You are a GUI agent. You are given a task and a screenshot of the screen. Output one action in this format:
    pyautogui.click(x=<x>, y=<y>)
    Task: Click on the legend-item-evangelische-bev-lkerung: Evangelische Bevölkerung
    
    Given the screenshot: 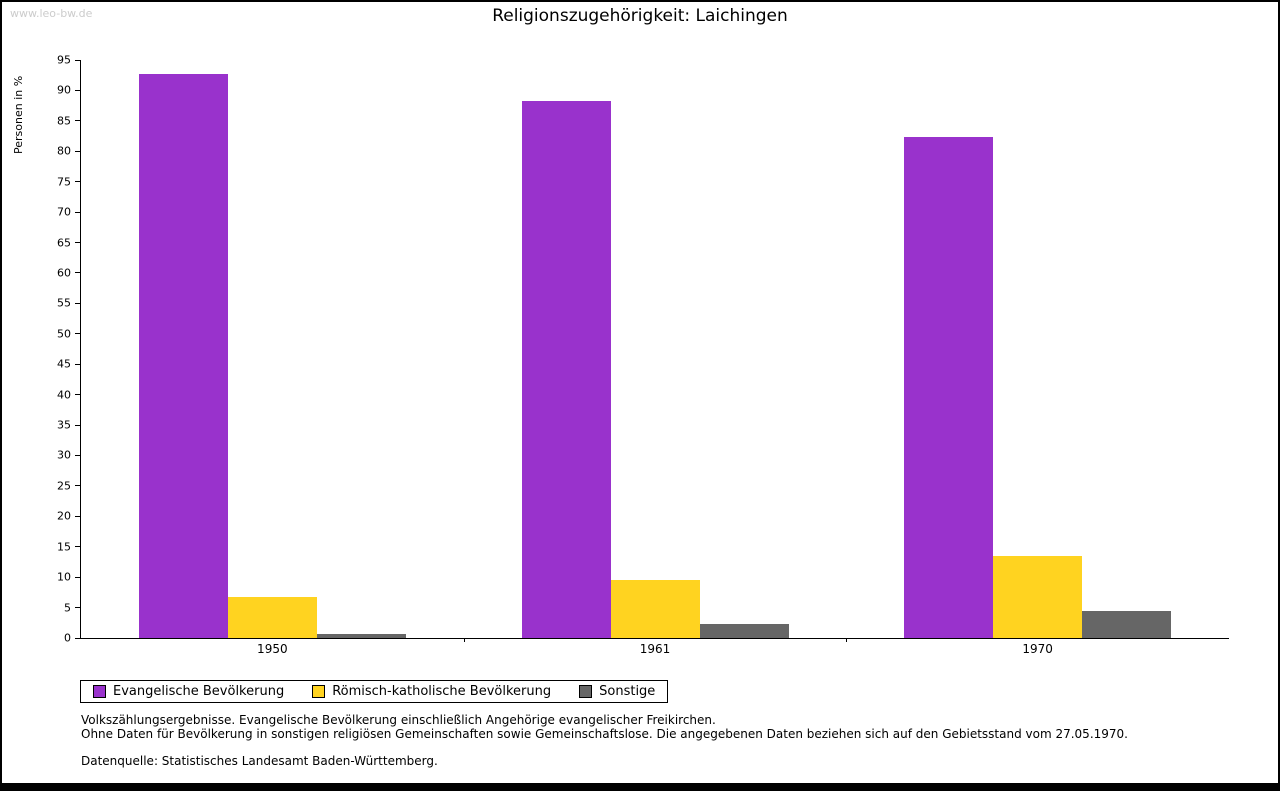 What is the action you would take?
    pyautogui.click(x=188, y=691)
    